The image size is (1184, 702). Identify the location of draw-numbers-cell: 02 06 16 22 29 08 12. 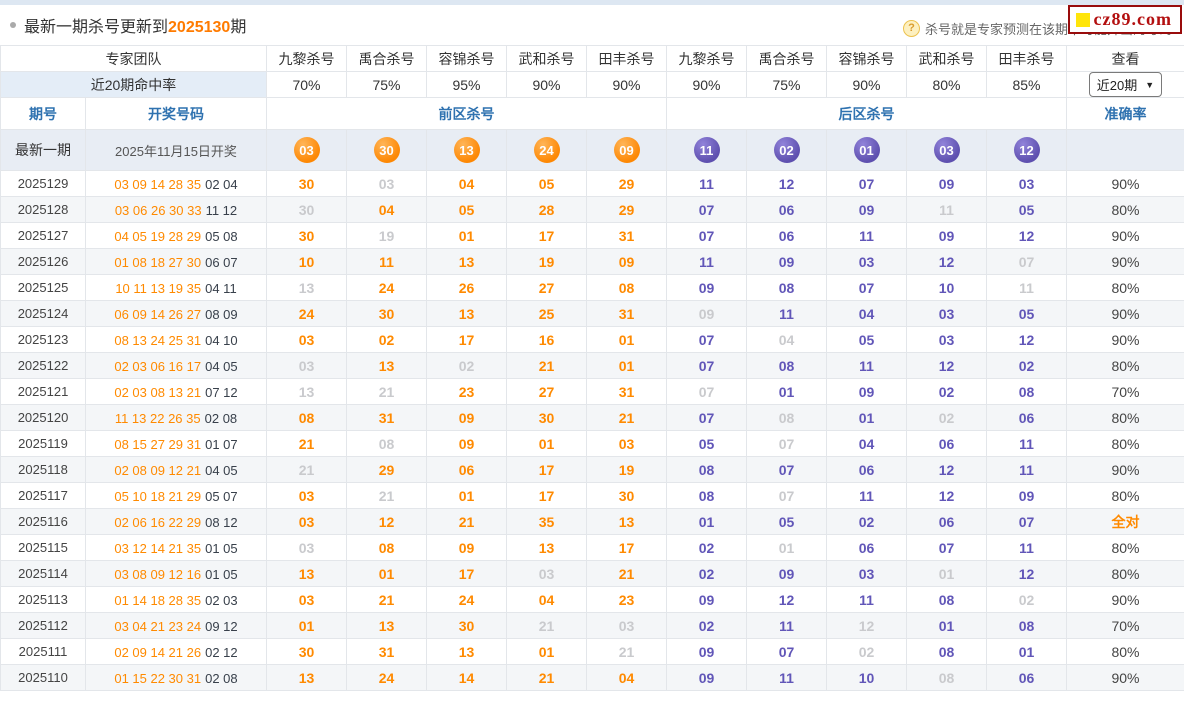
(176, 521).